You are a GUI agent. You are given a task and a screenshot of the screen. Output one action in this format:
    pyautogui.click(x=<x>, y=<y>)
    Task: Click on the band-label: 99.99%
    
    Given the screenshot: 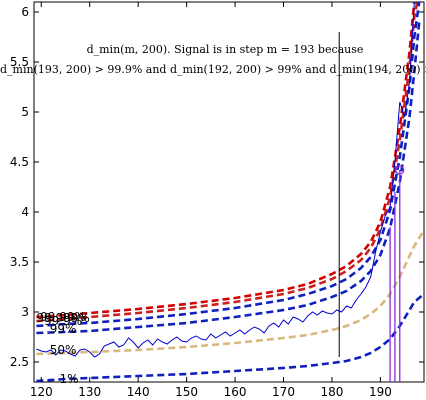 What is the action you would take?
    pyautogui.click(x=63, y=317)
    